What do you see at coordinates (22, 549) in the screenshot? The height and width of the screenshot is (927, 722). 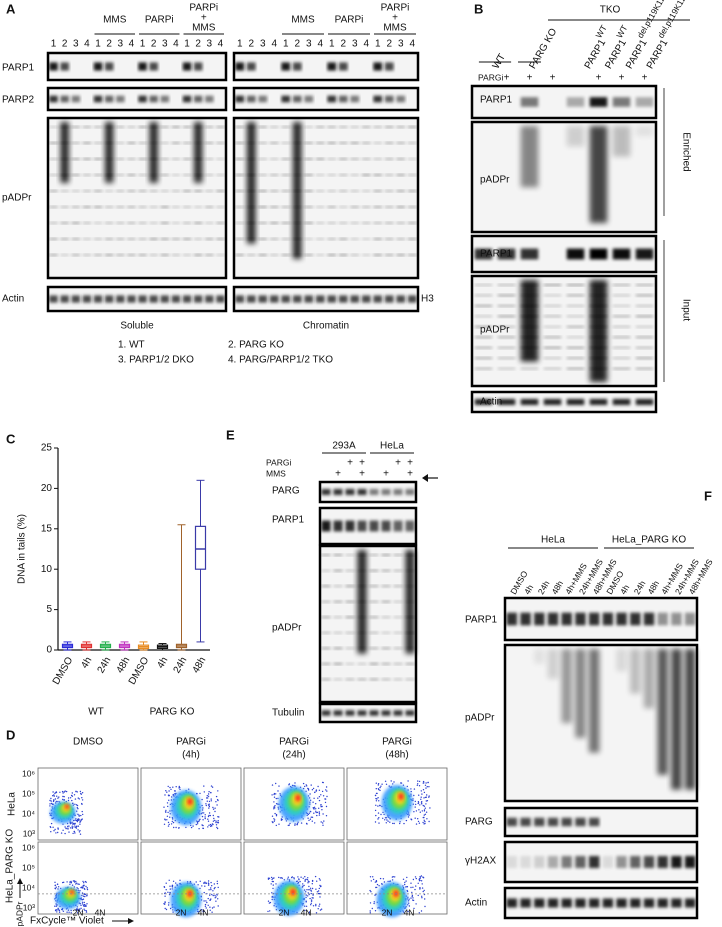 I see `y-axis-label: DNA in tails (%)` at bounding box center [22, 549].